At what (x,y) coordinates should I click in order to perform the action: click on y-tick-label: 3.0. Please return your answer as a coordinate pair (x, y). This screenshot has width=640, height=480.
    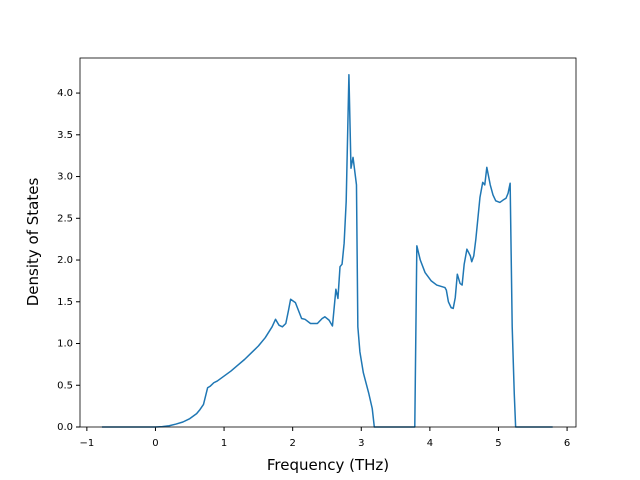
    Looking at the image, I should click on (65, 177).